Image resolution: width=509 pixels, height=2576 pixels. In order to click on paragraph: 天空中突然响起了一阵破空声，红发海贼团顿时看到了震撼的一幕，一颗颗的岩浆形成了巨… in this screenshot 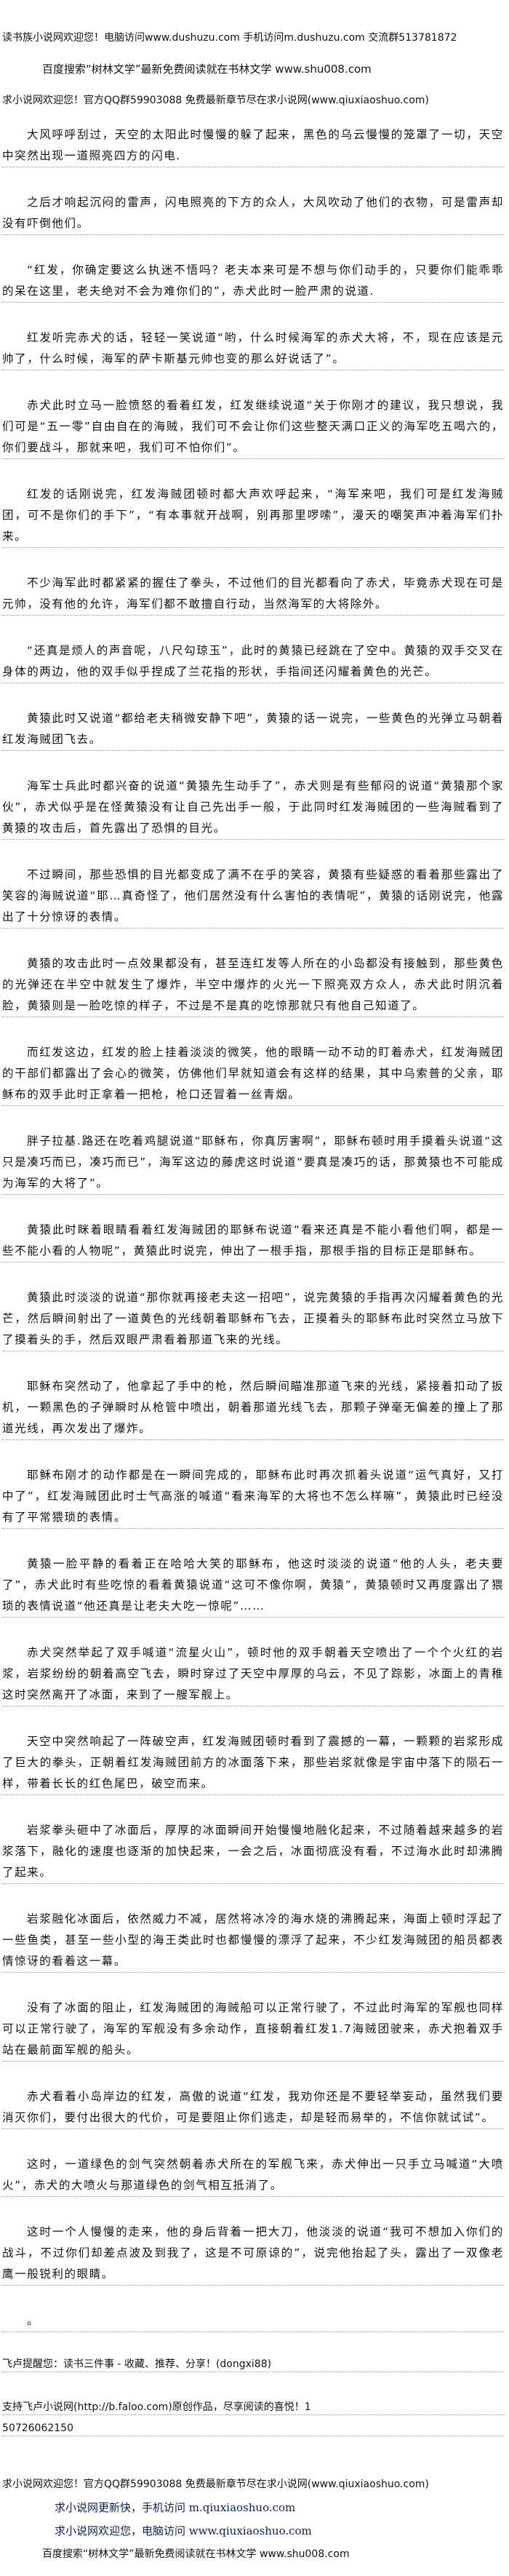, I will do `click(253, 1763)`.